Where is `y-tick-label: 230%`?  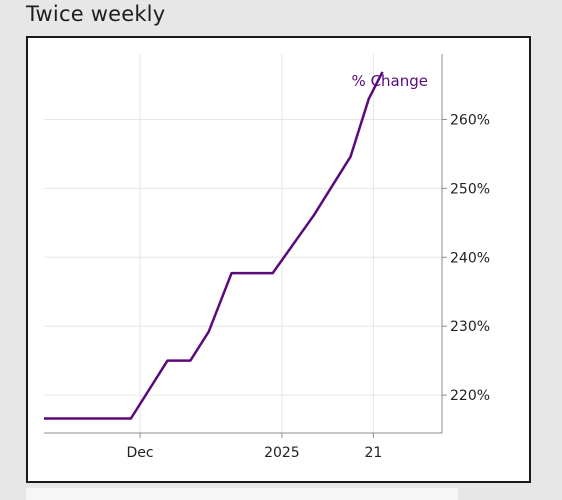 y-tick-label: 230% is located at coordinates (470, 327).